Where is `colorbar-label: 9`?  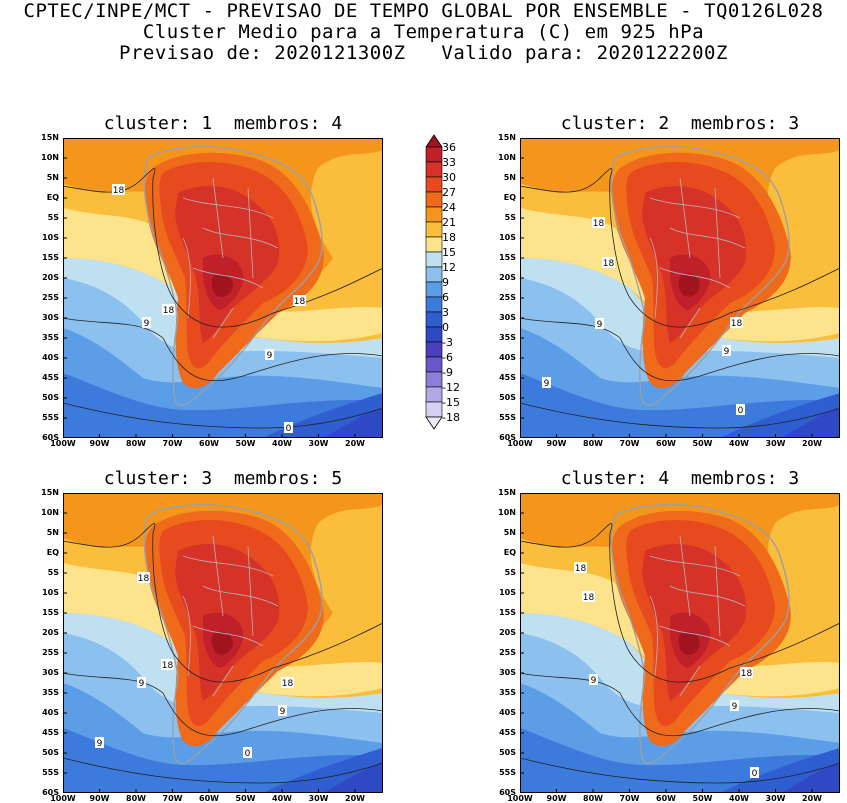
colorbar-label: 9 is located at coordinates (445, 282).